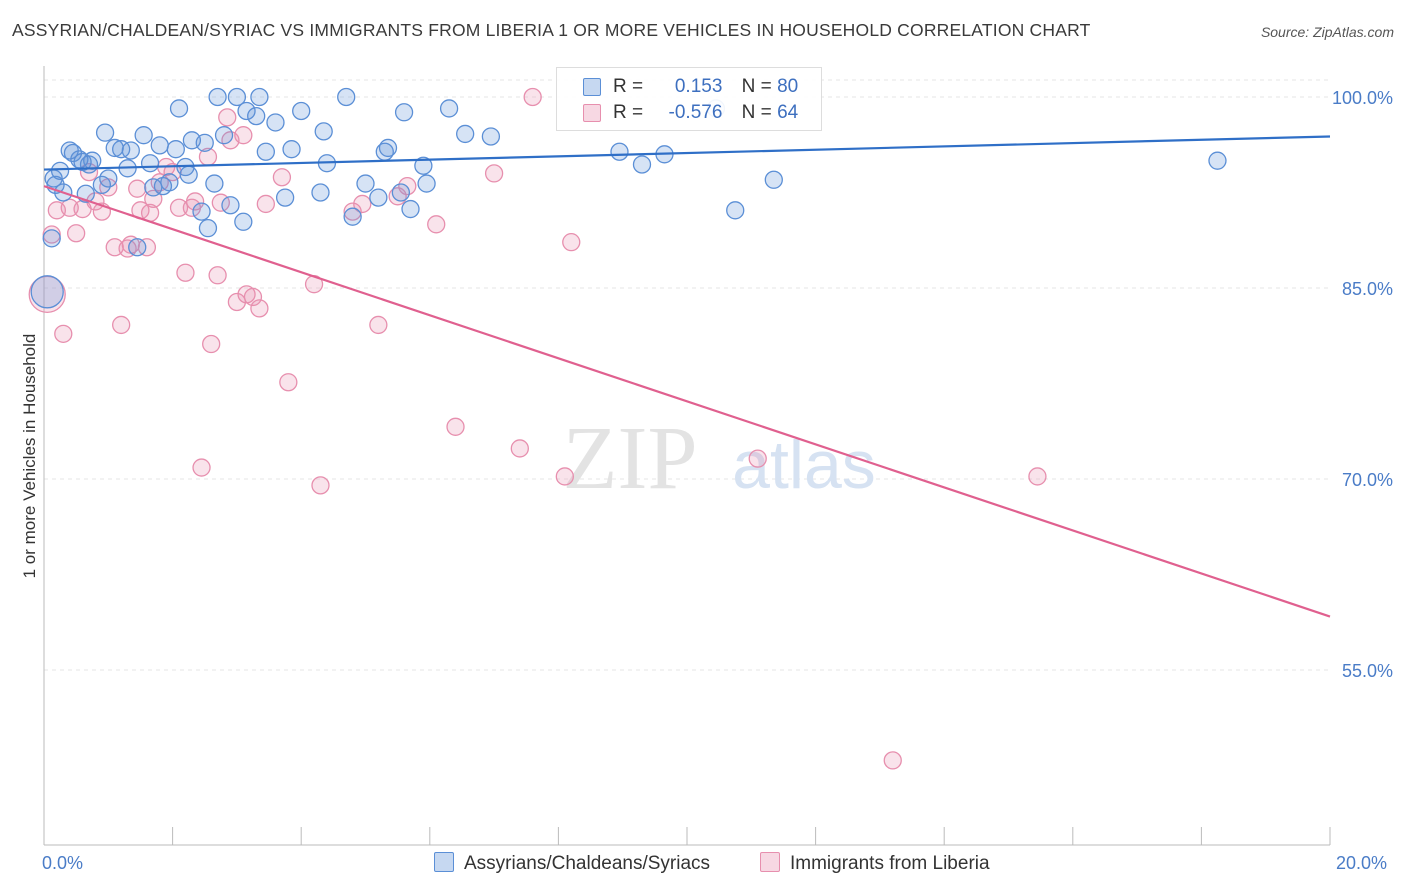  Describe the element at coordinates (444, 862) in the screenshot. I see `bottom-legend-swatch-blue` at that location.